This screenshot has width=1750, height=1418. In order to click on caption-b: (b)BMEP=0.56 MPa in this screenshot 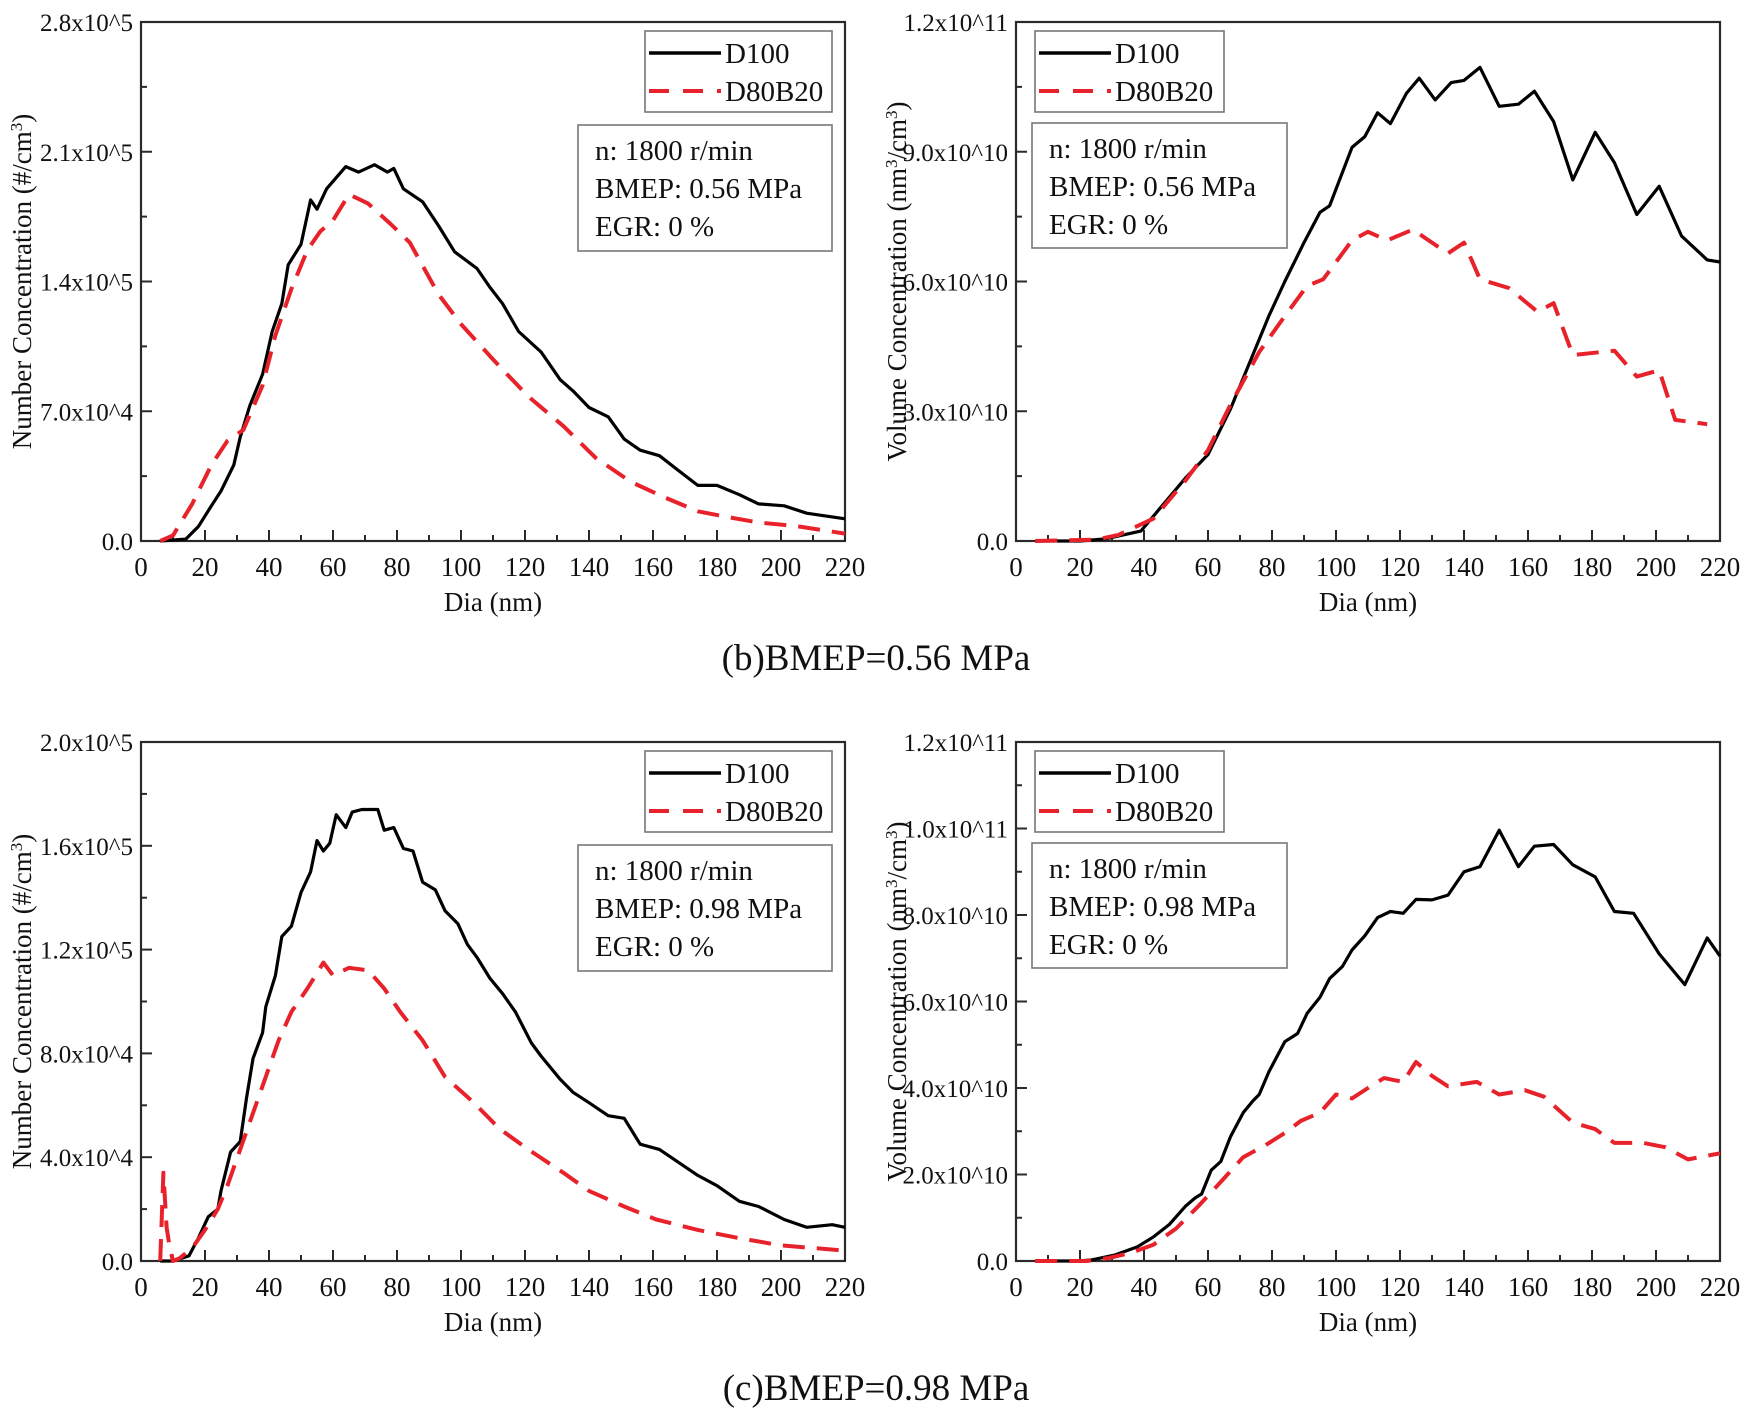, I will do `click(876, 658)`.